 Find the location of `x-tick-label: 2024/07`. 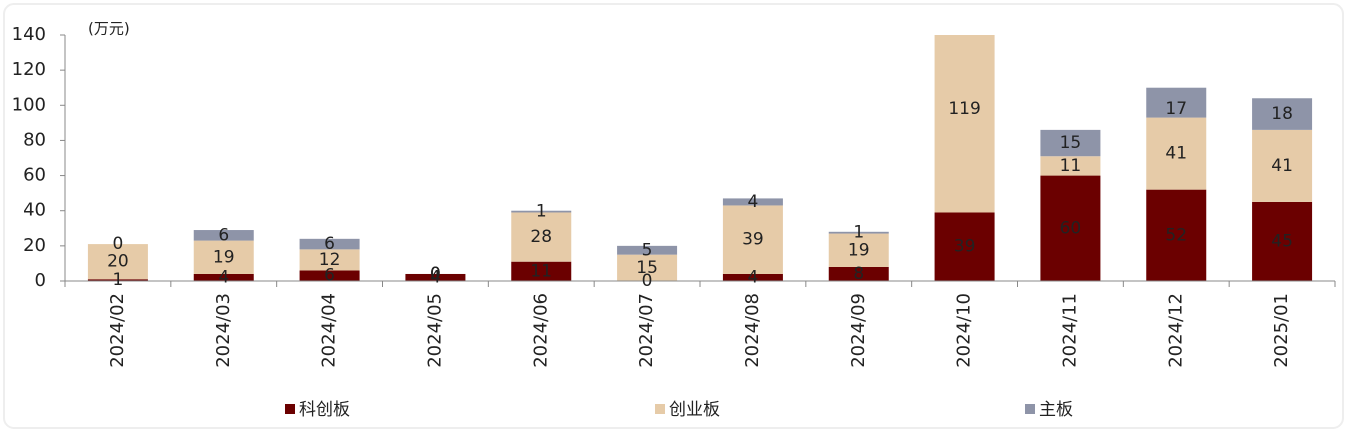

x-tick-label: 2024/07 is located at coordinates (646, 330).